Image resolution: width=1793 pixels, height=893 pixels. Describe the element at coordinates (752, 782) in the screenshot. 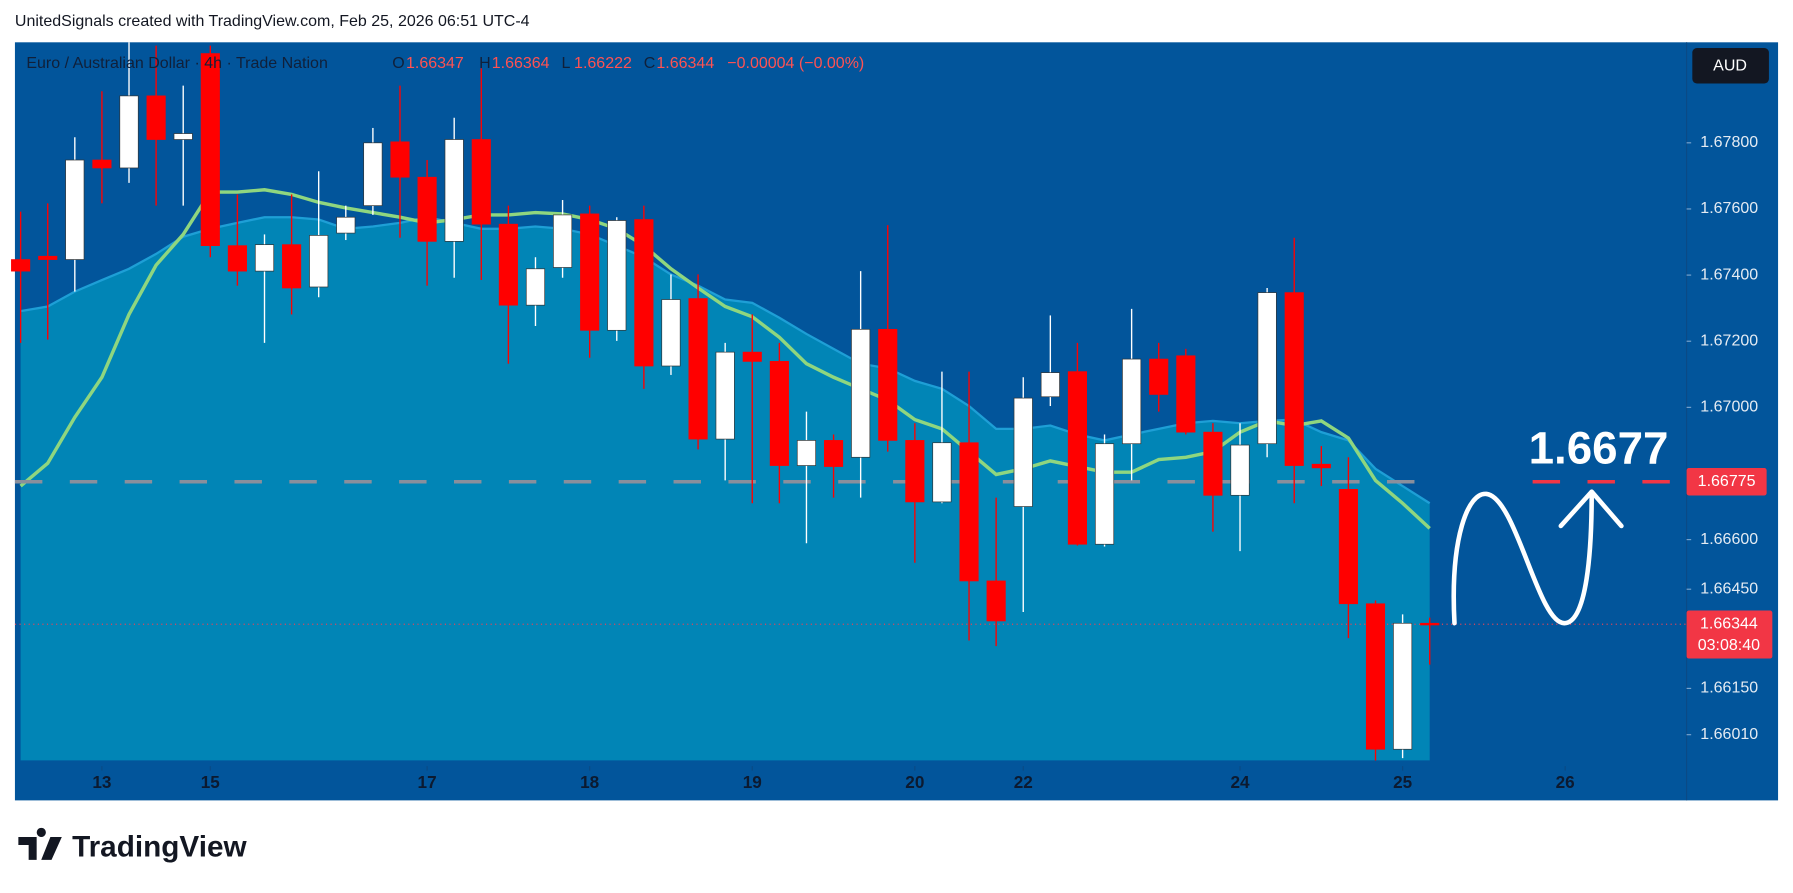

I see `x-tick-label: 19` at that location.